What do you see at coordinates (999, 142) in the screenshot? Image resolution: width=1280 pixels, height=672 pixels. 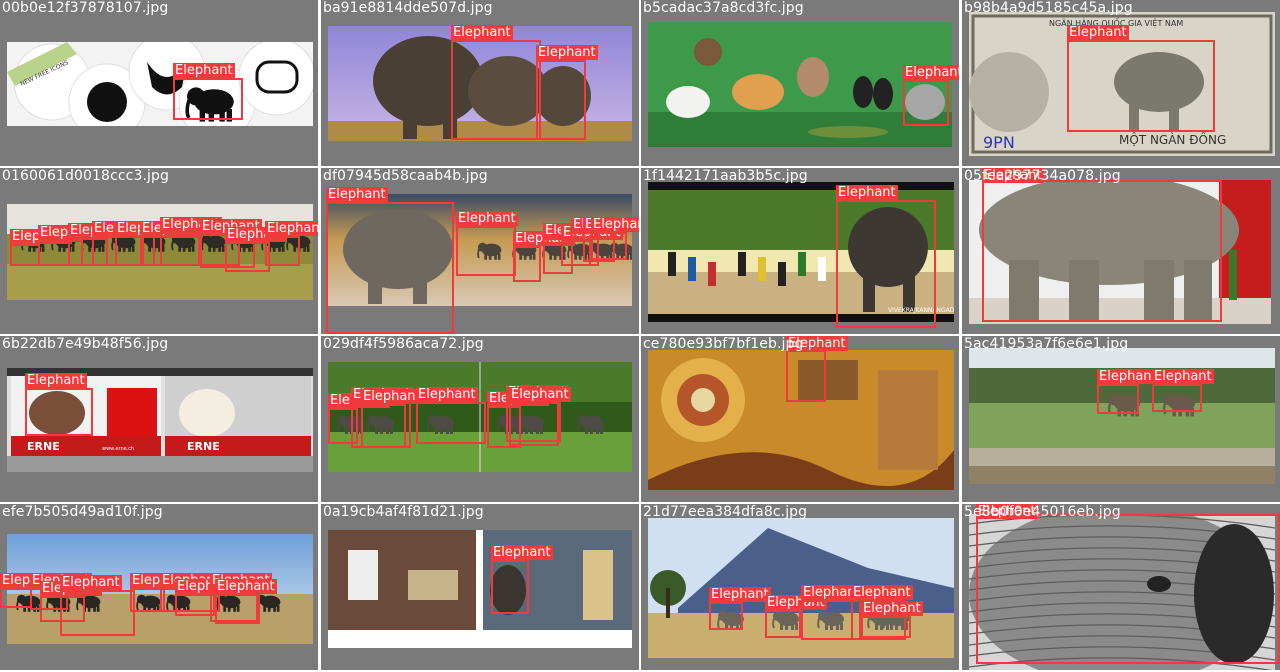 I see `svg-text: 9PN` at bounding box center [999, 142].